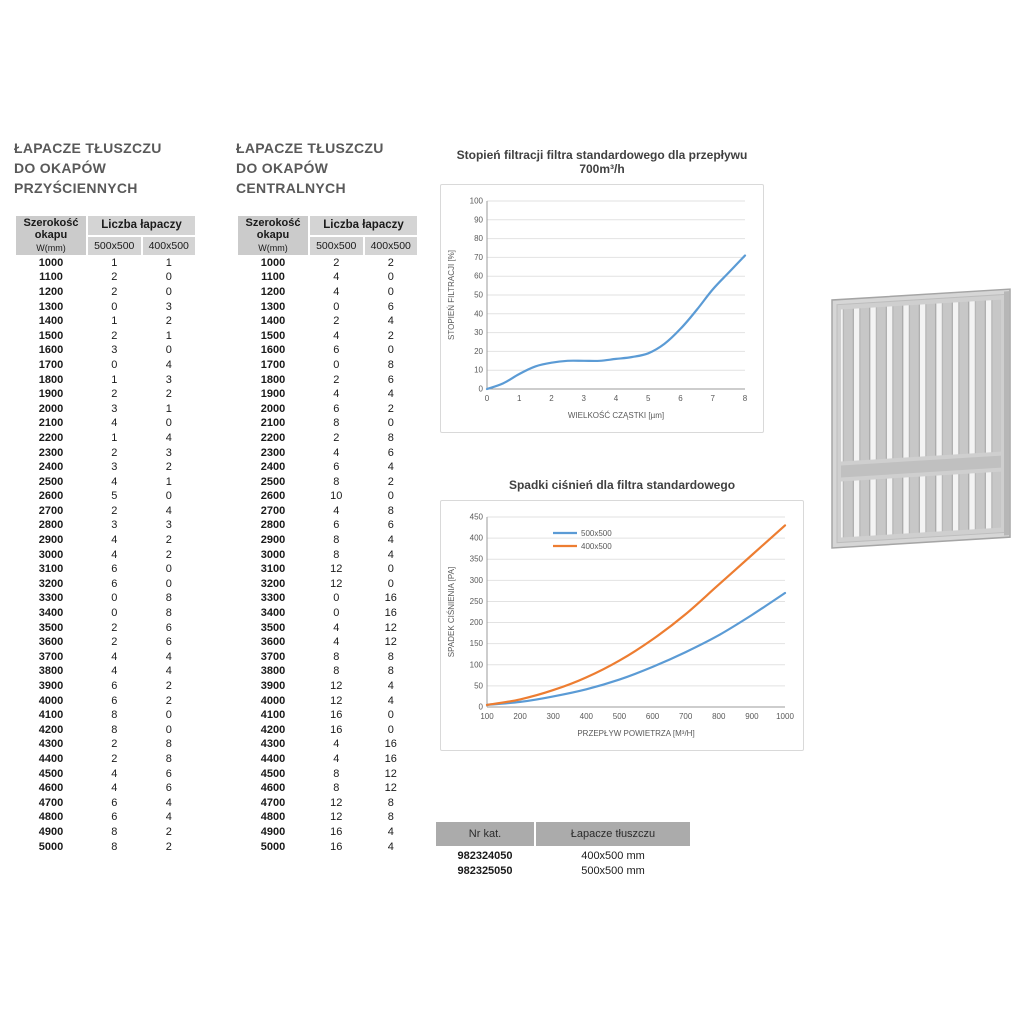  I want to click on row-key-cell: 3600, so click(273, 642).